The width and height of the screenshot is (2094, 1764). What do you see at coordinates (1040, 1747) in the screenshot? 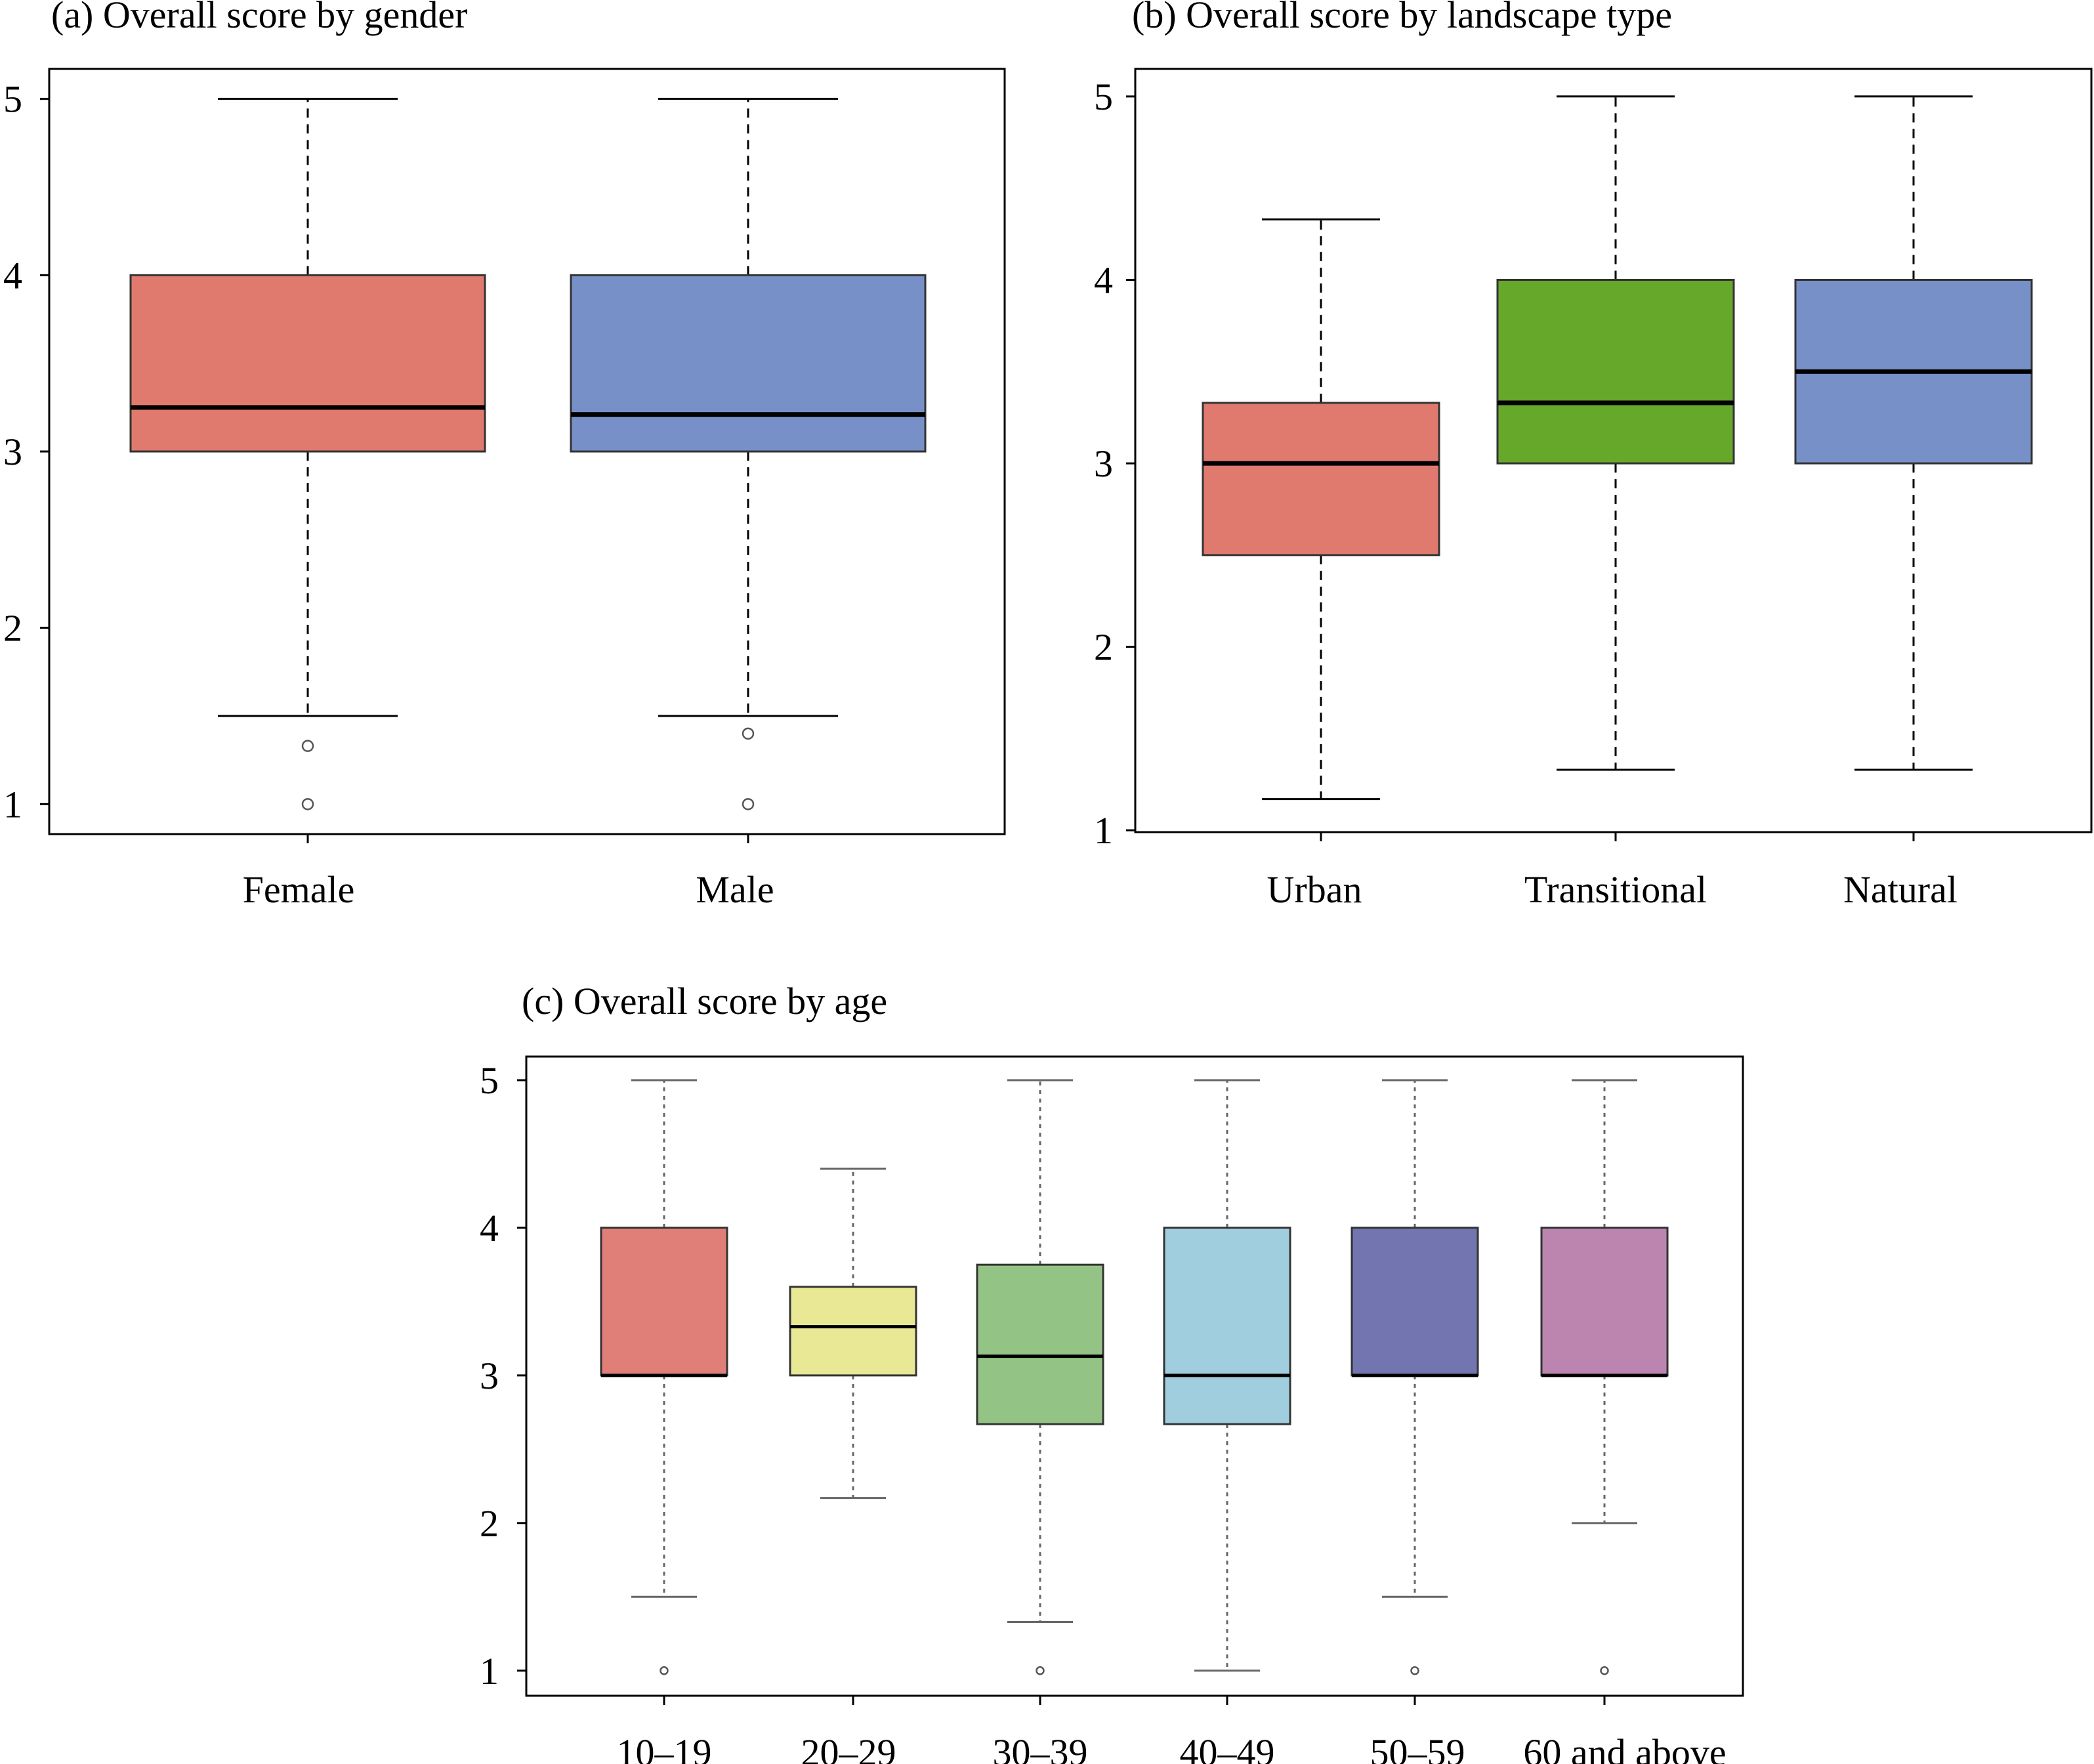
I see `x-category-label: 30–39` at bounding box center [1040, 1747].